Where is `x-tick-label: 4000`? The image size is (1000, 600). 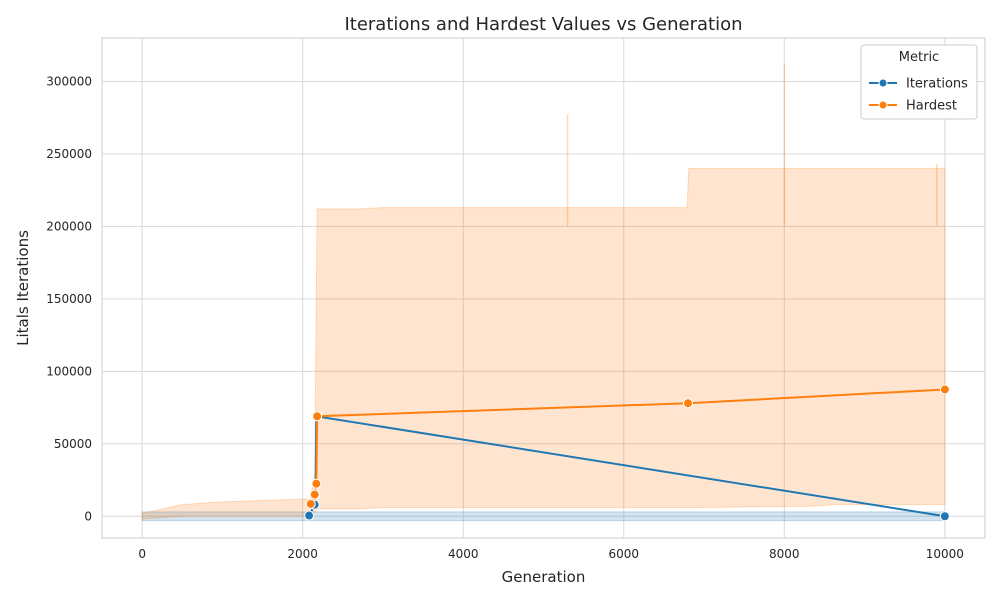
x-tick-label: 4000 is located at coordinates (463, 554).